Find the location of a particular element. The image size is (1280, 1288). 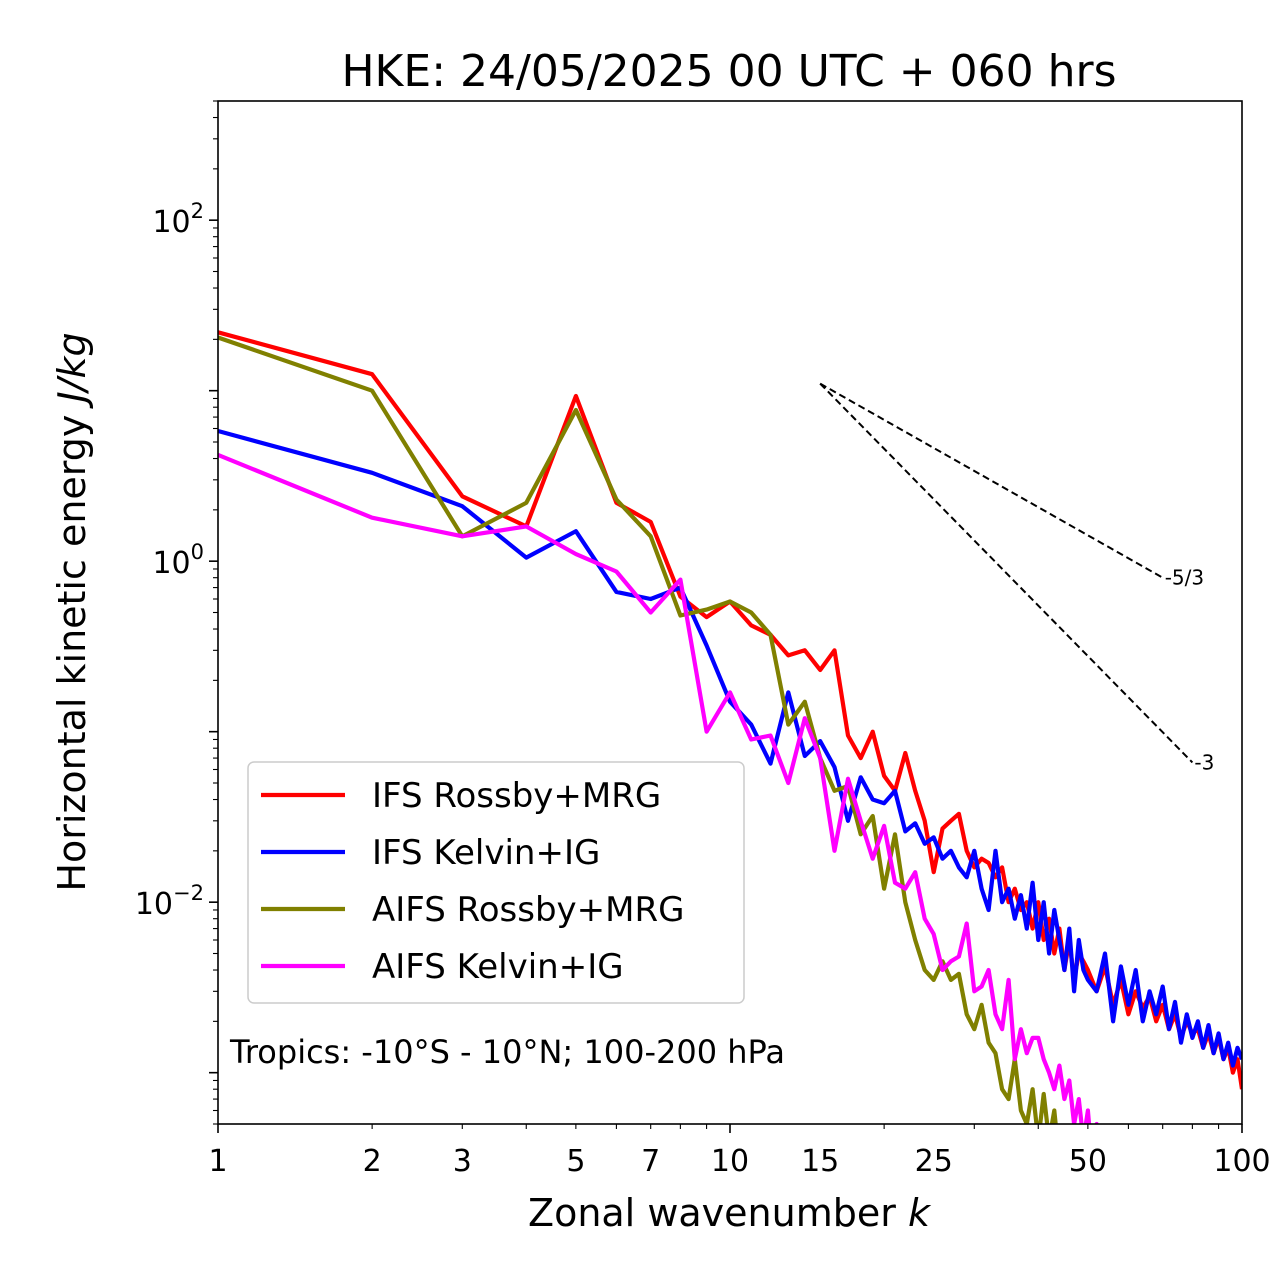

y-tick-exponent: −2 is located at coordinates (188, 893).